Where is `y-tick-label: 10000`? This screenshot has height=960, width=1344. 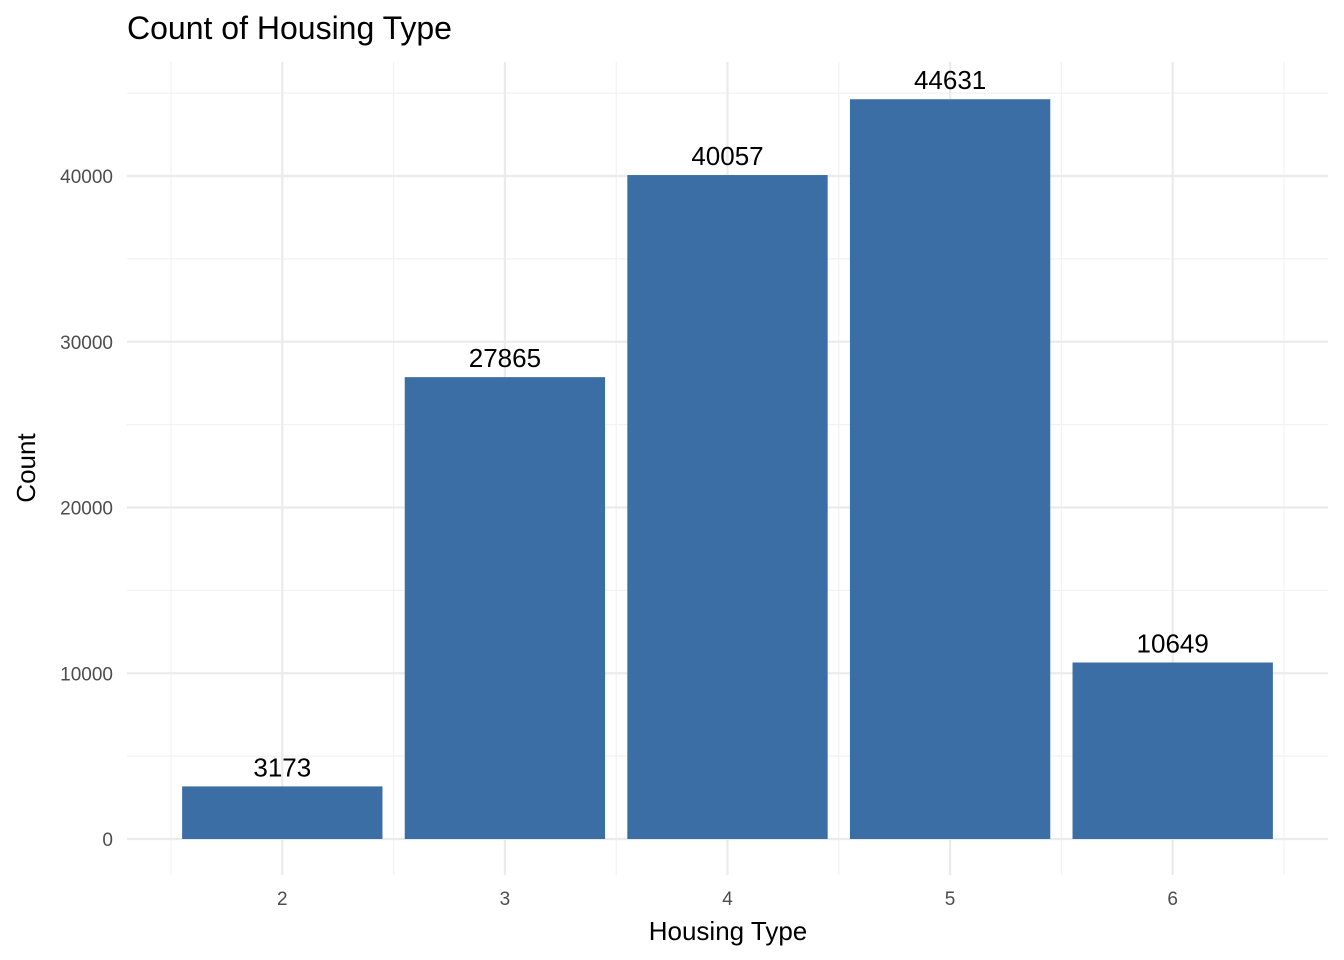 y-tick-label: 10000 is located at coordinates (86, 674).